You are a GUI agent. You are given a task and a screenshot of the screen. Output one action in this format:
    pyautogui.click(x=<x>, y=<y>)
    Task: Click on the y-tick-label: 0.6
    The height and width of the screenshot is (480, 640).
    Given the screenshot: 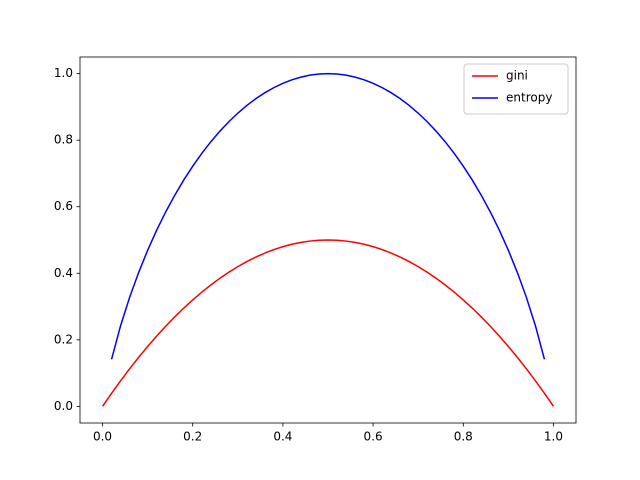 What is the action you would take?
    pyautogui.click(x=63, y=206)
    